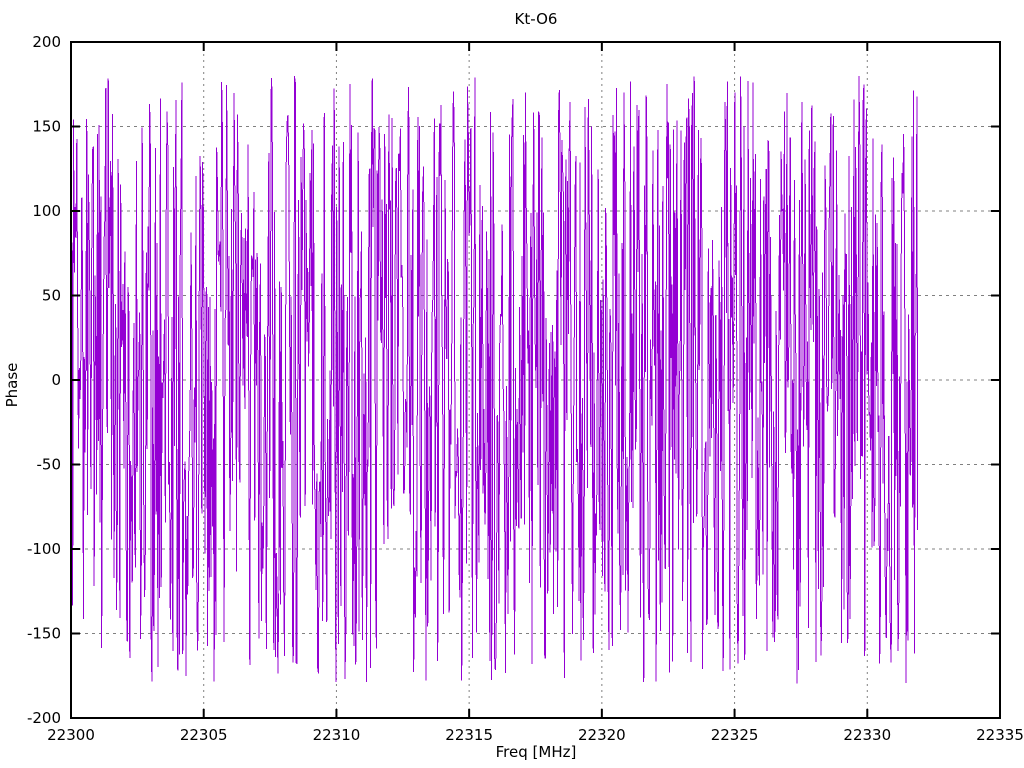  What do you see at coordinates (44, 549) in the screenshot?
I see `y-tick-label: -100` at bounding box center [44, 549].